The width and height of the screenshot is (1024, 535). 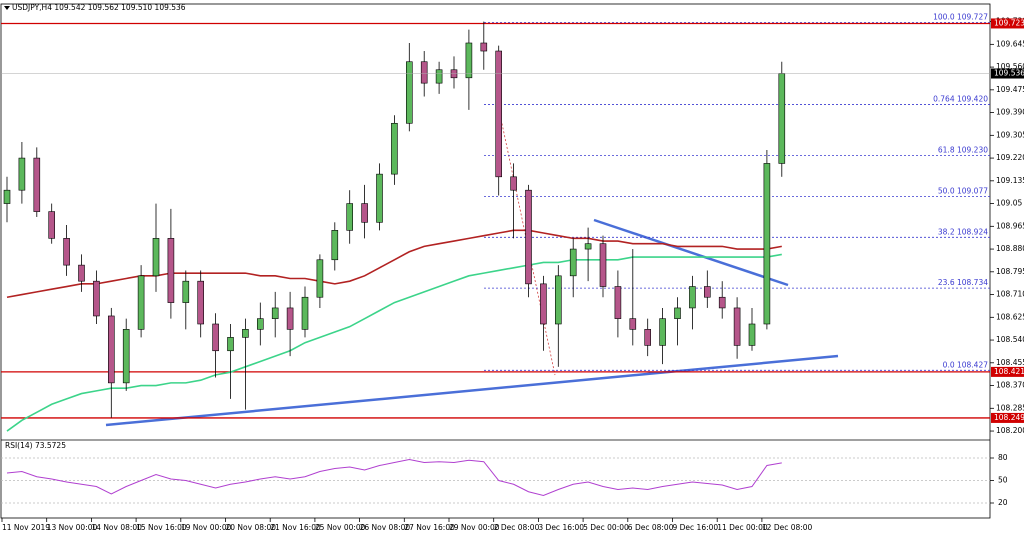 What do you see at coordinates (963, 231) in the screenshot?
I see `fib-label: 38.2 108.924` at bounding box center [963, 231].